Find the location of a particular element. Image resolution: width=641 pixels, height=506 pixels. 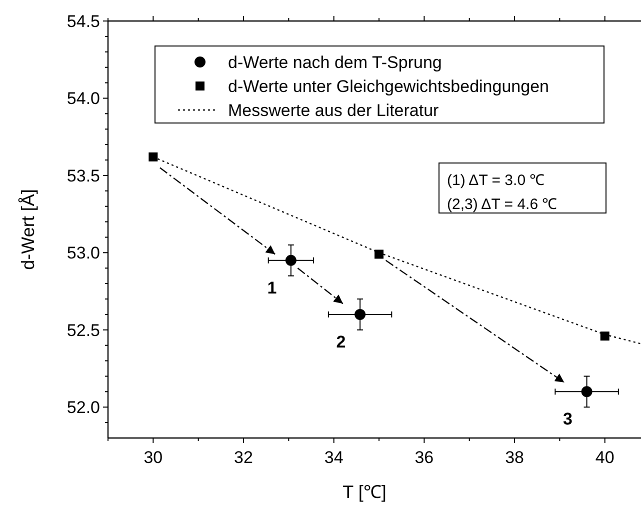

y-tick-label: 54.0 is located at coordinates (83, 98).